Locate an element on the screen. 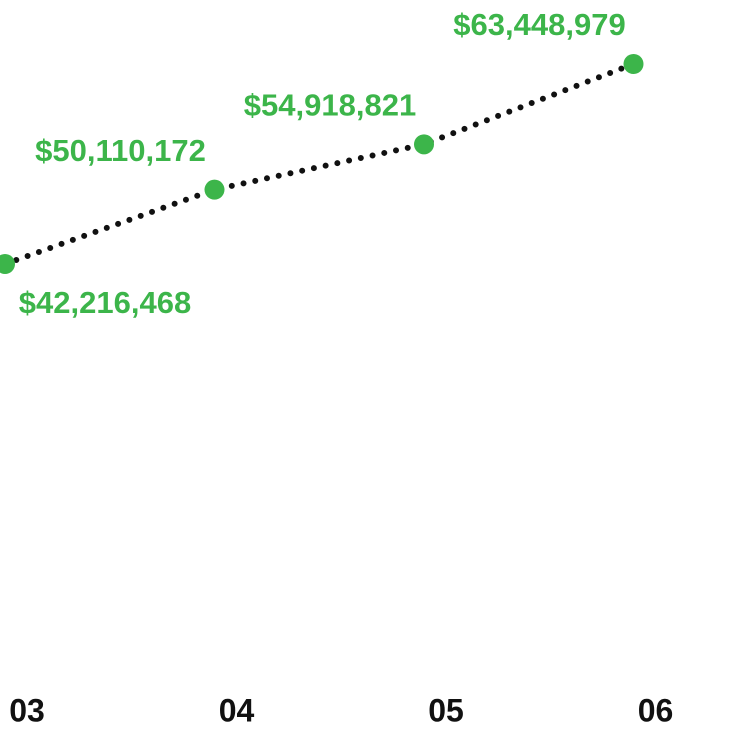 The height and width of the screenshot is (730, 756). x-tick-label: 05 is located at coordinates (446, 710).